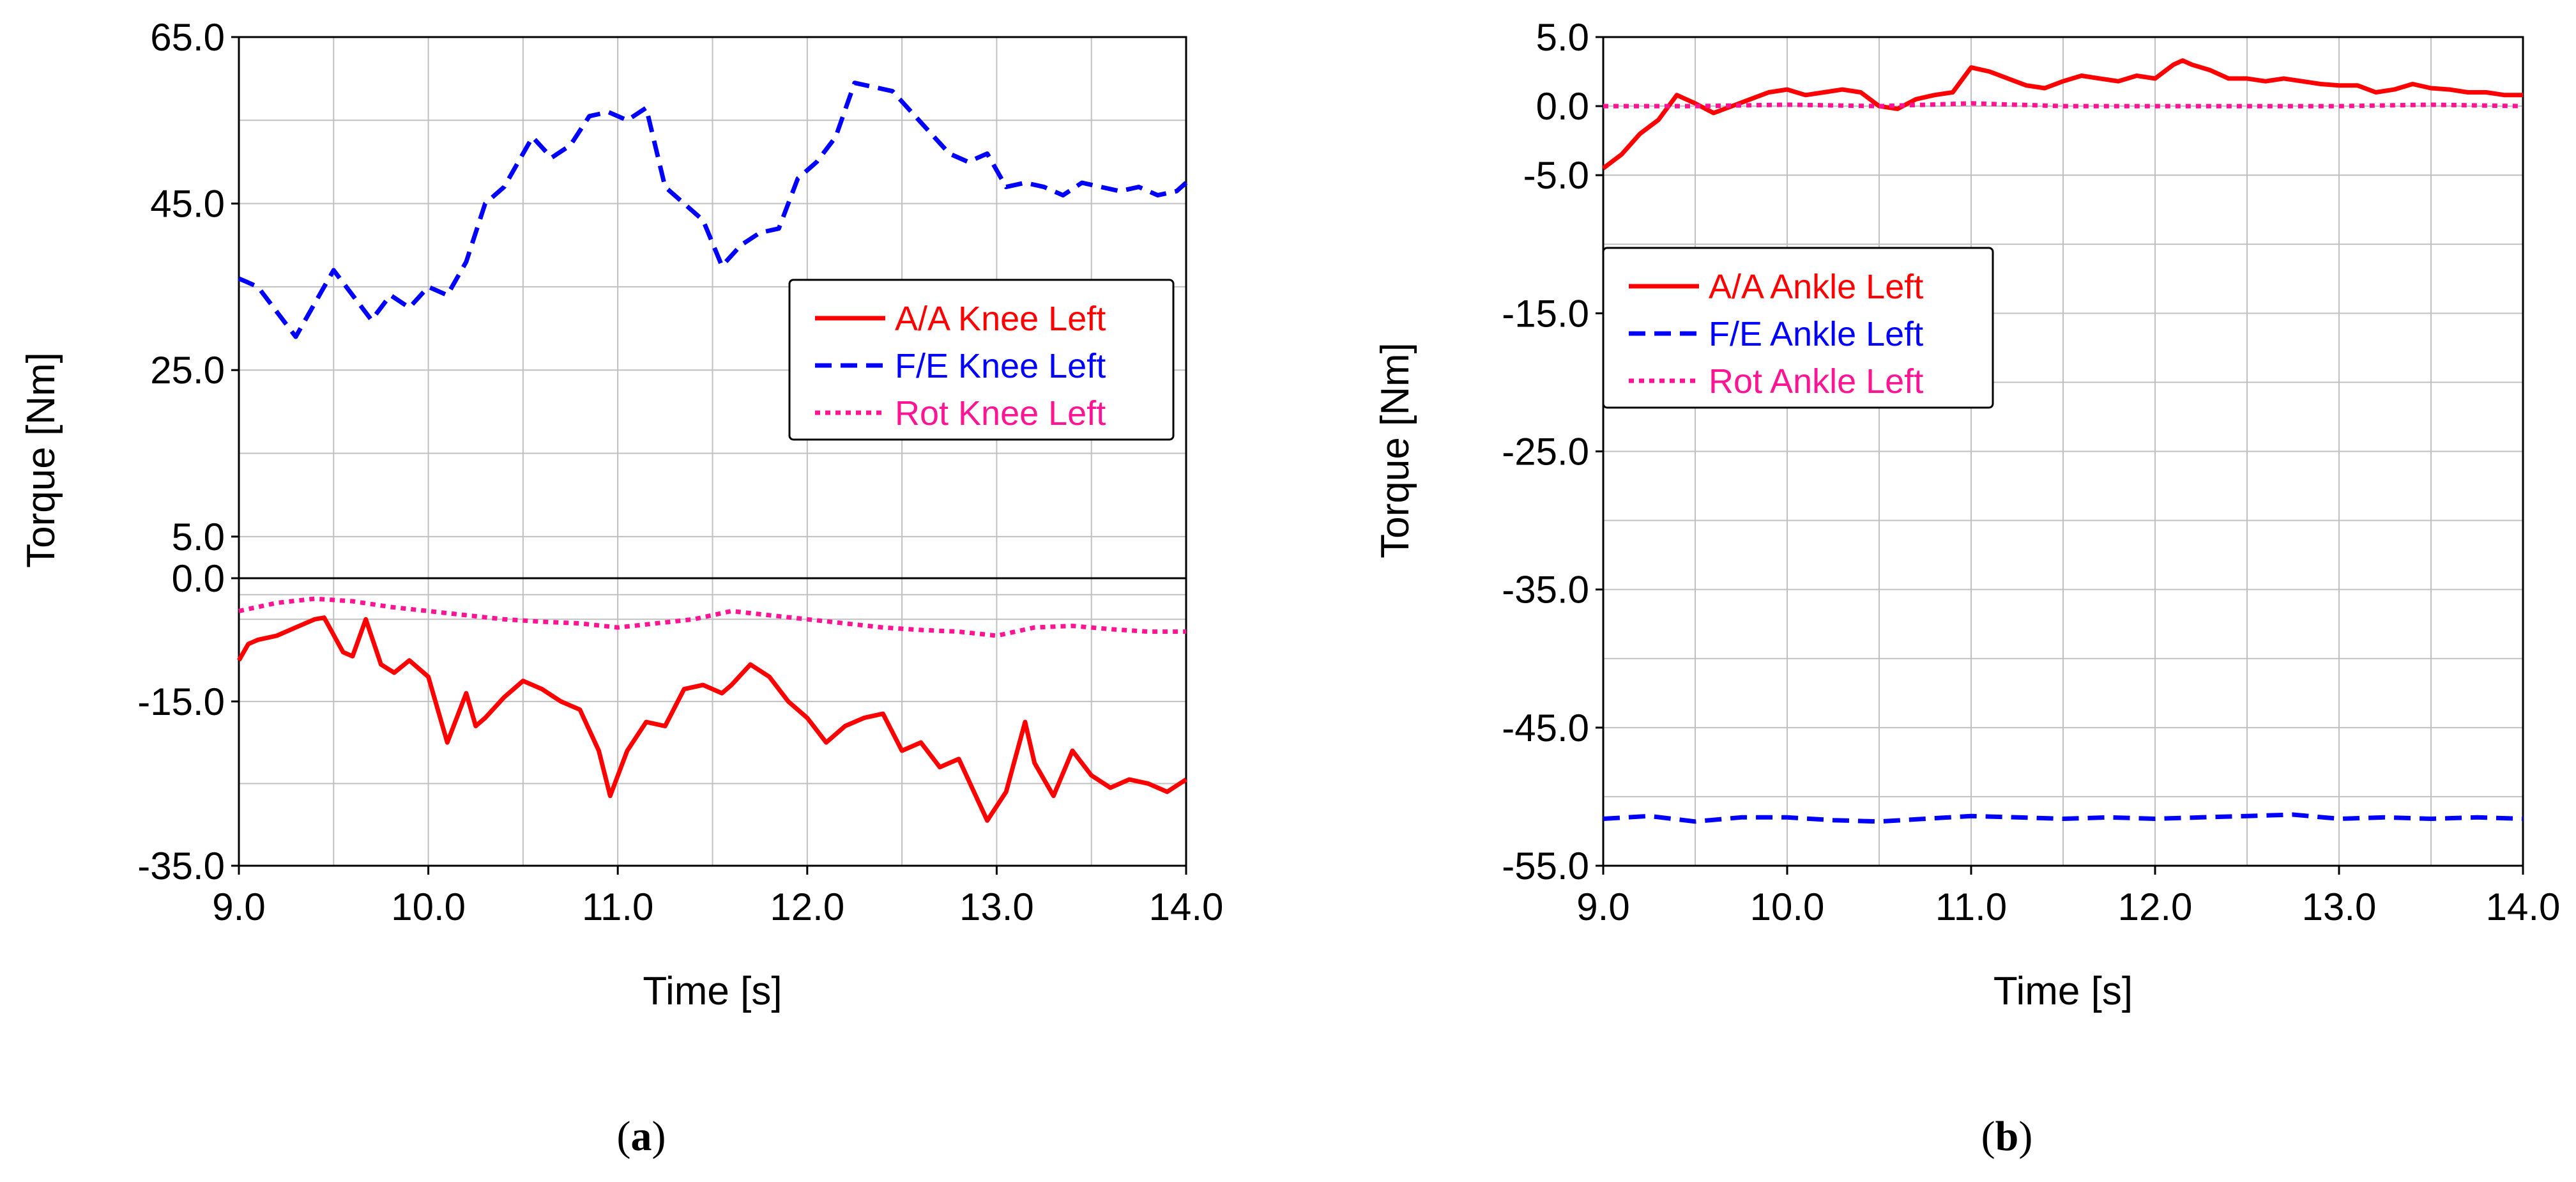 This screenshot has width=2576, height=1182. I want to click on series-line-a-a-knee-left, so click(711, 719).